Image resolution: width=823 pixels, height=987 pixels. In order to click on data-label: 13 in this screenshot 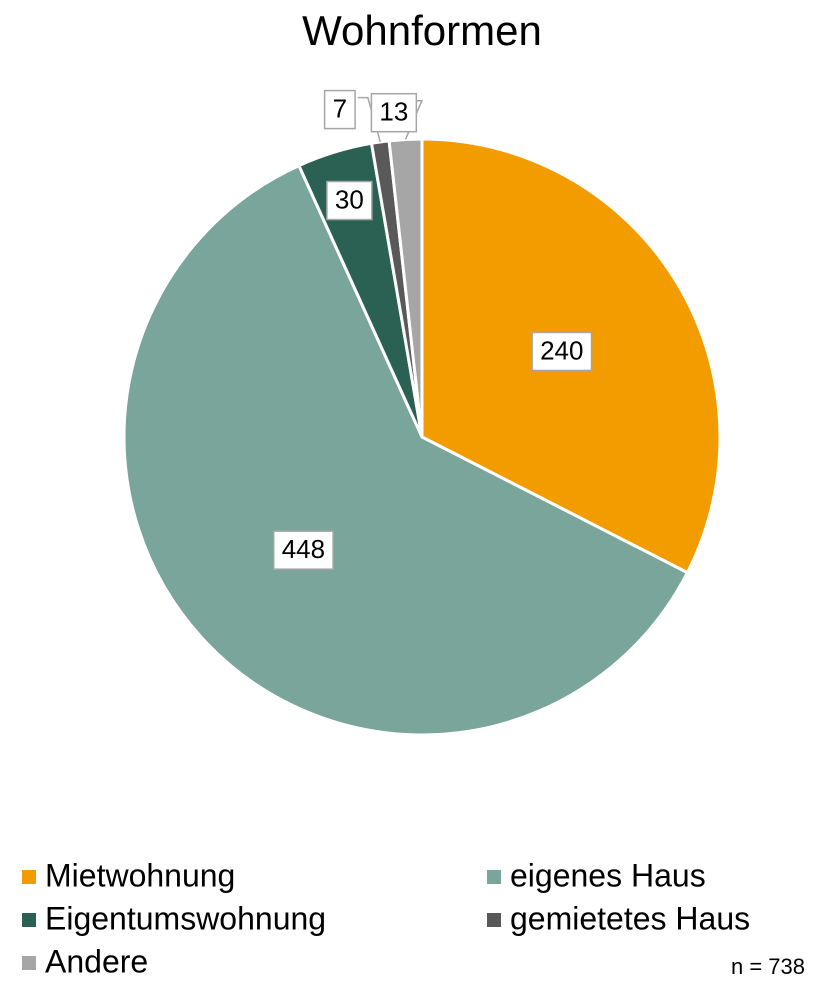, I will do `click(393, 112)`.